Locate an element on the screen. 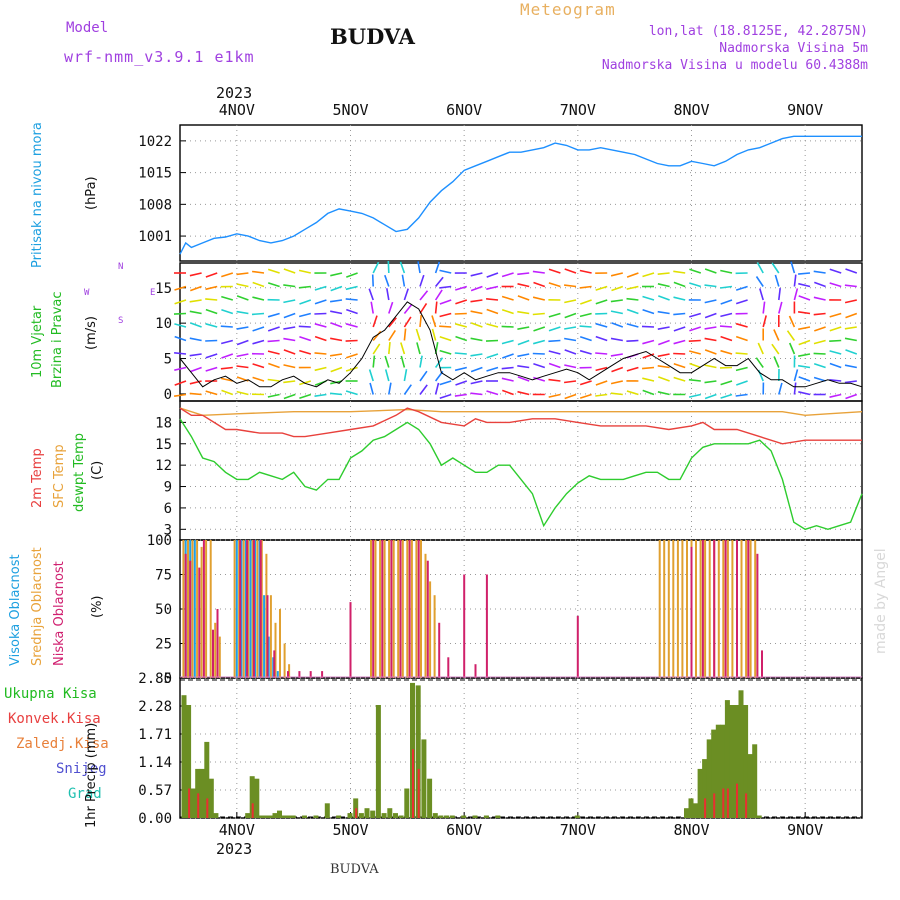 The width and height of the screenshot is (900, 900). ytick-label: 3 is located at coordinates (168, 530).